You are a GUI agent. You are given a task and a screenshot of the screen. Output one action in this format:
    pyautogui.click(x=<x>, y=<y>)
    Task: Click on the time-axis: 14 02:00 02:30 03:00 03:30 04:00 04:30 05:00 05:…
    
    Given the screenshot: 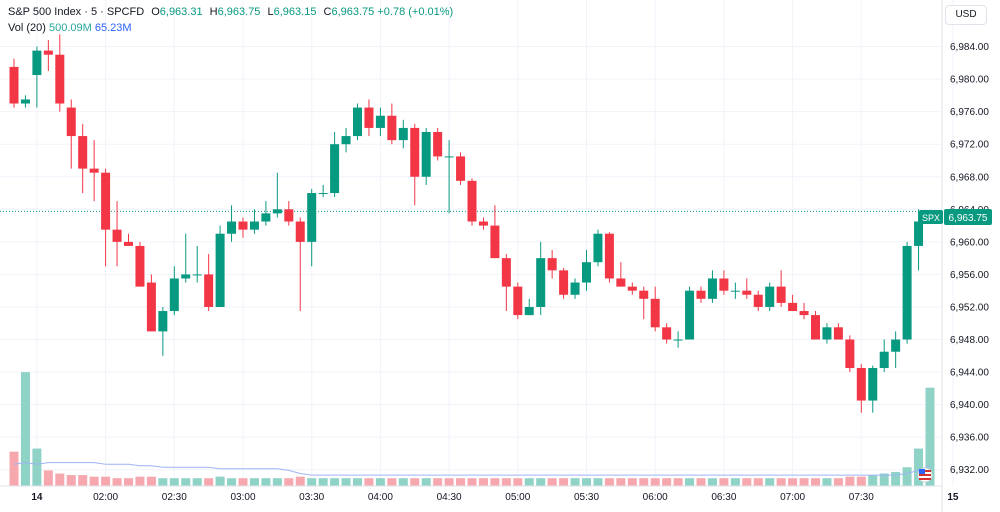 What is the action you would take?
    pyautogui.click(x=495, y=497)
    